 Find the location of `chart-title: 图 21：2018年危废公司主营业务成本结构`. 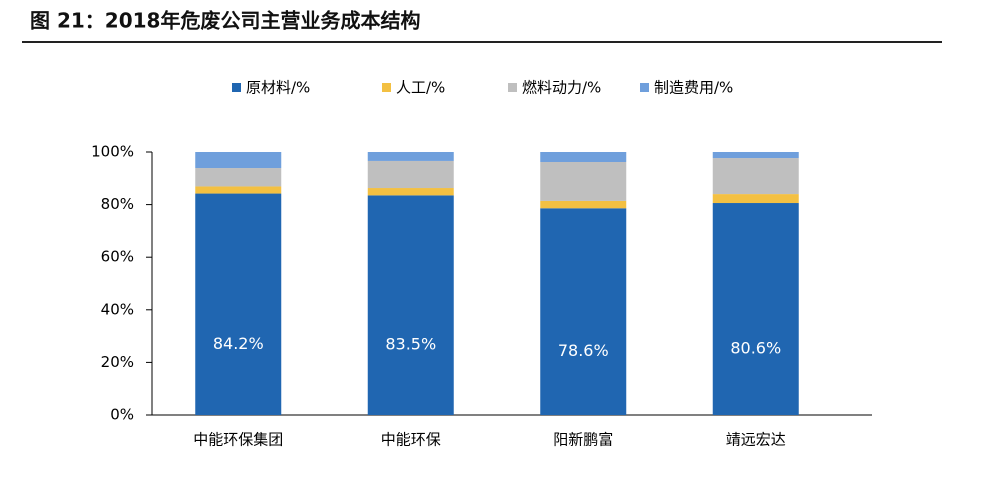

chart-title: 图 21：2018年危废公司主营业务成本结构 is located at coordinates (225, 21).